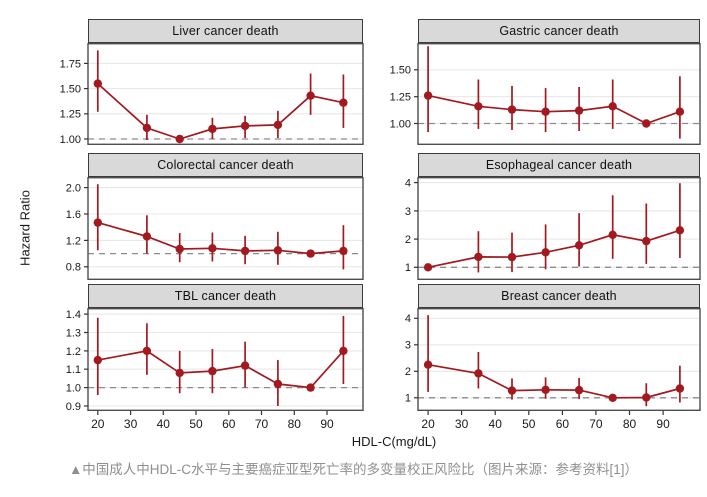  Describe the element at coordinates (559, 296) in the screenshot. I see `panel-title-breast: Breast cancer death` at that location.